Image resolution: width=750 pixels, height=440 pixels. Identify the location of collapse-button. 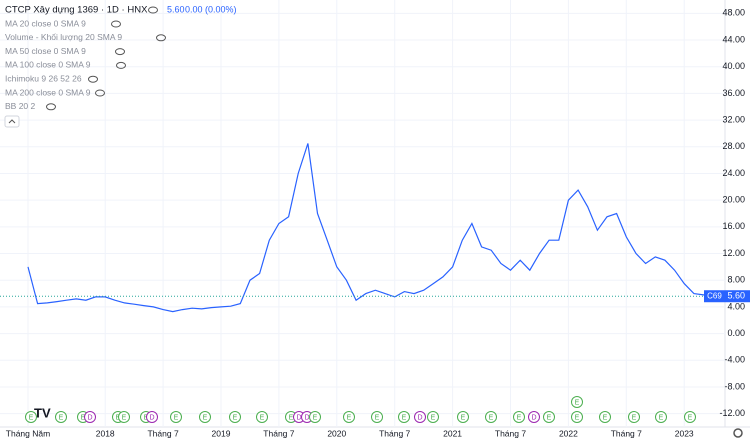
(12, 121).